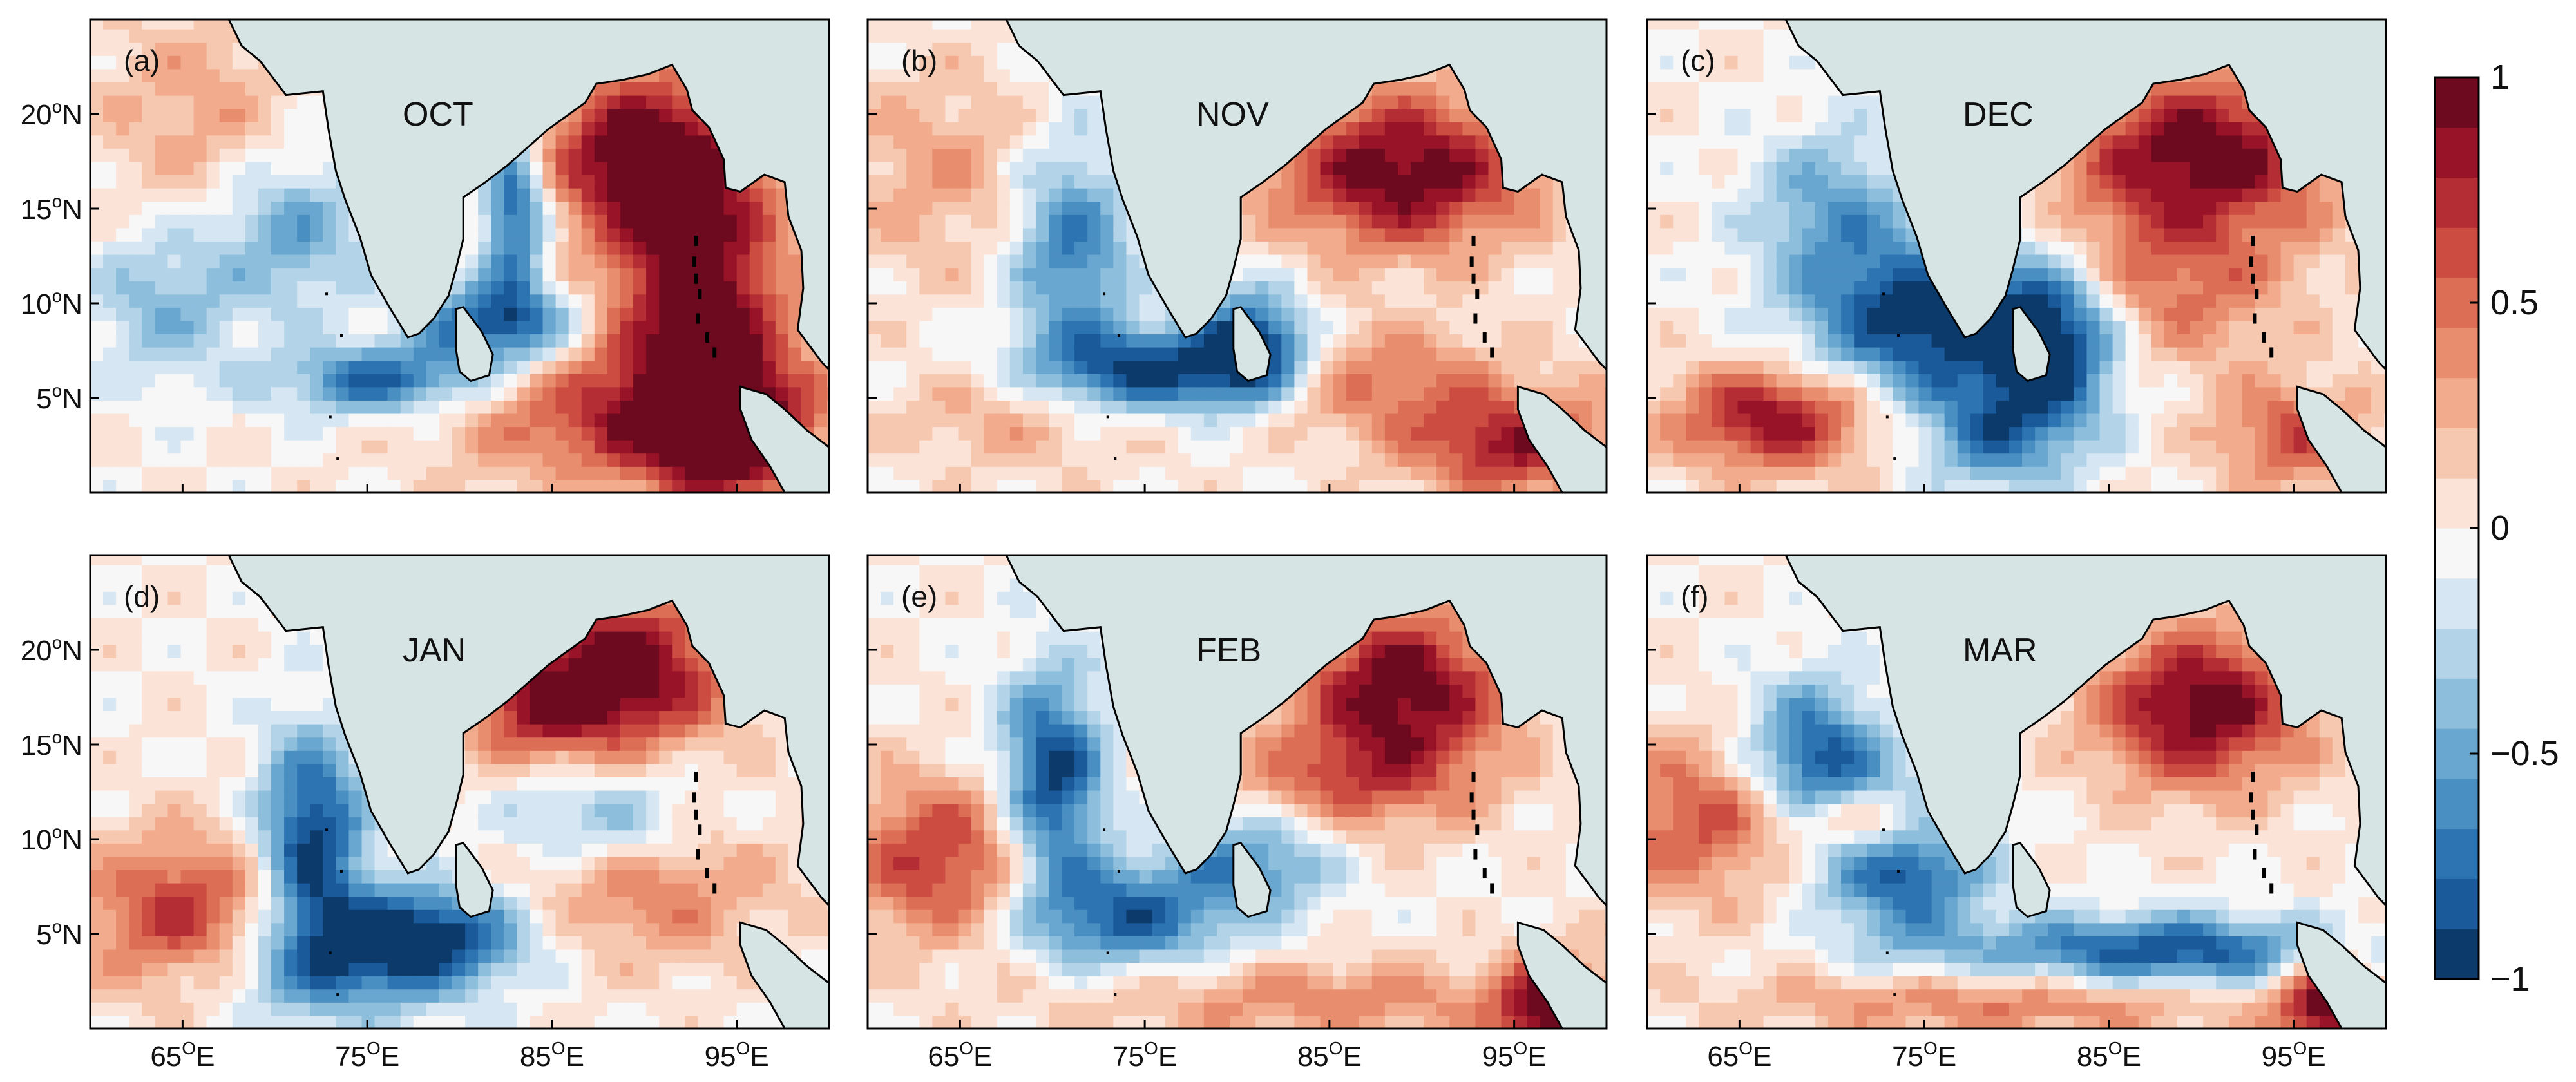 This screenshot has height=1082, width=2576. What do you see at coordinates (919, 60) in the screenshot?
I see `panel-letter: (b)` at bounding box center [919, 60].